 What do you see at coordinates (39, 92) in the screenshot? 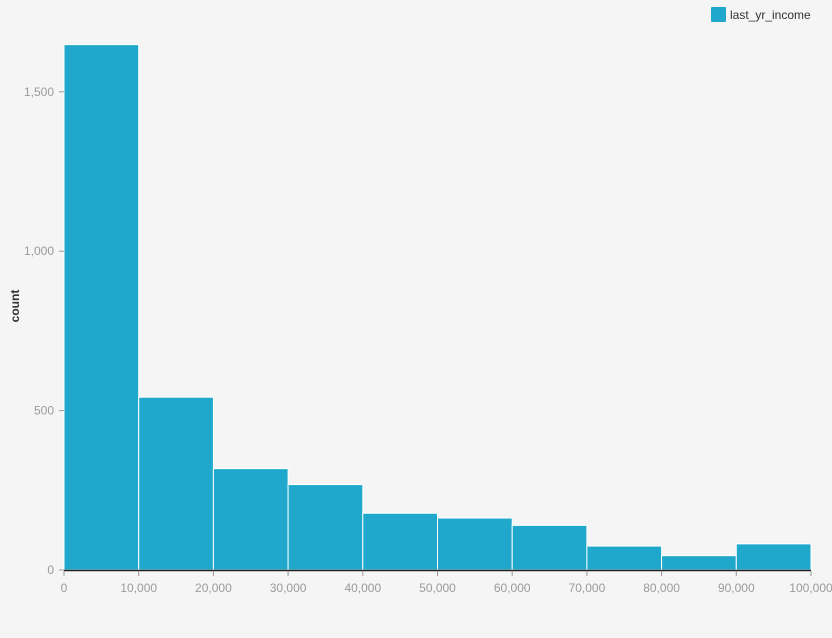
I see `y-tick-label-3: 1,500` at bounding box center [39, 92].